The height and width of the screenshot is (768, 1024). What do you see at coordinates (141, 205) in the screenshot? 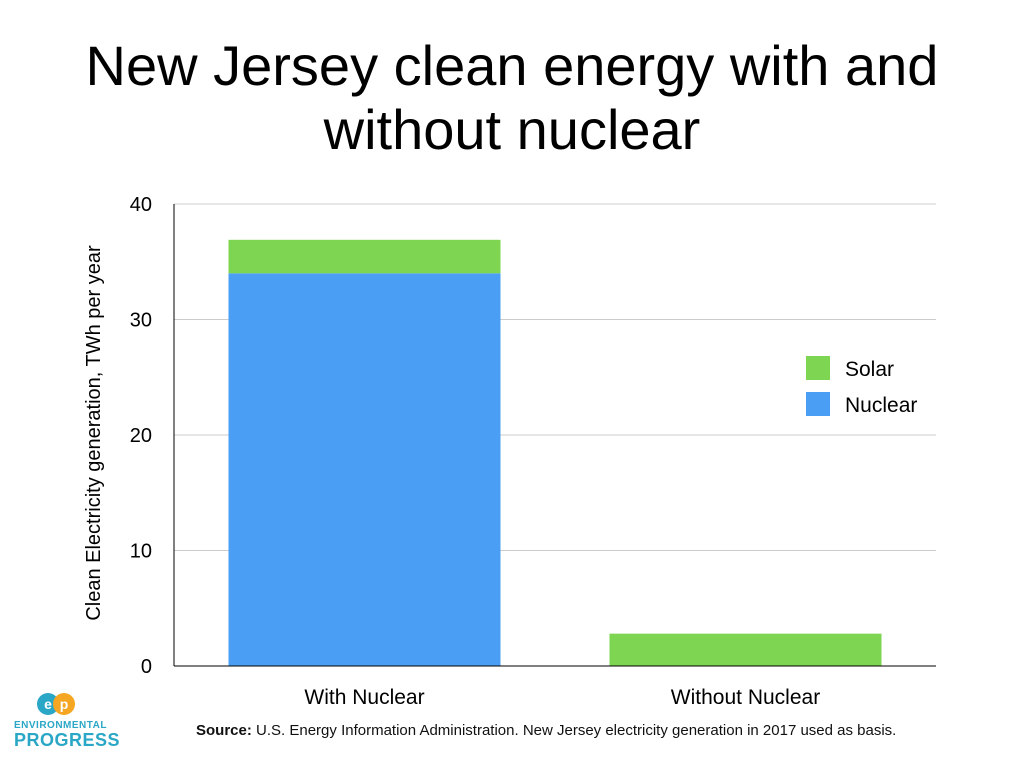
I see `y-tick-label-40: 40` at bounding box center [141, 205].